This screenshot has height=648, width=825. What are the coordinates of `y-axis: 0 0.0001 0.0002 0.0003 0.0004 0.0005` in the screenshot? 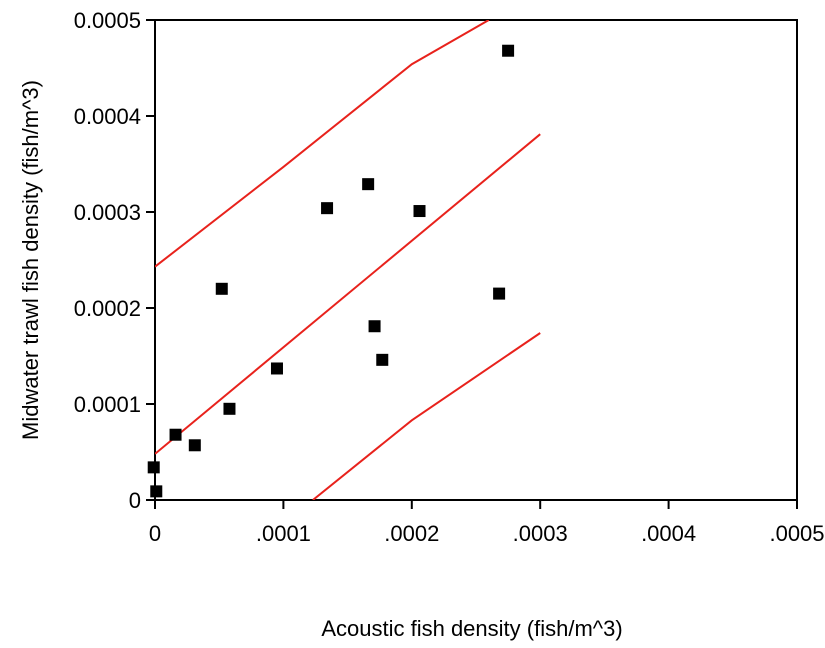 It's located at (114, 260).